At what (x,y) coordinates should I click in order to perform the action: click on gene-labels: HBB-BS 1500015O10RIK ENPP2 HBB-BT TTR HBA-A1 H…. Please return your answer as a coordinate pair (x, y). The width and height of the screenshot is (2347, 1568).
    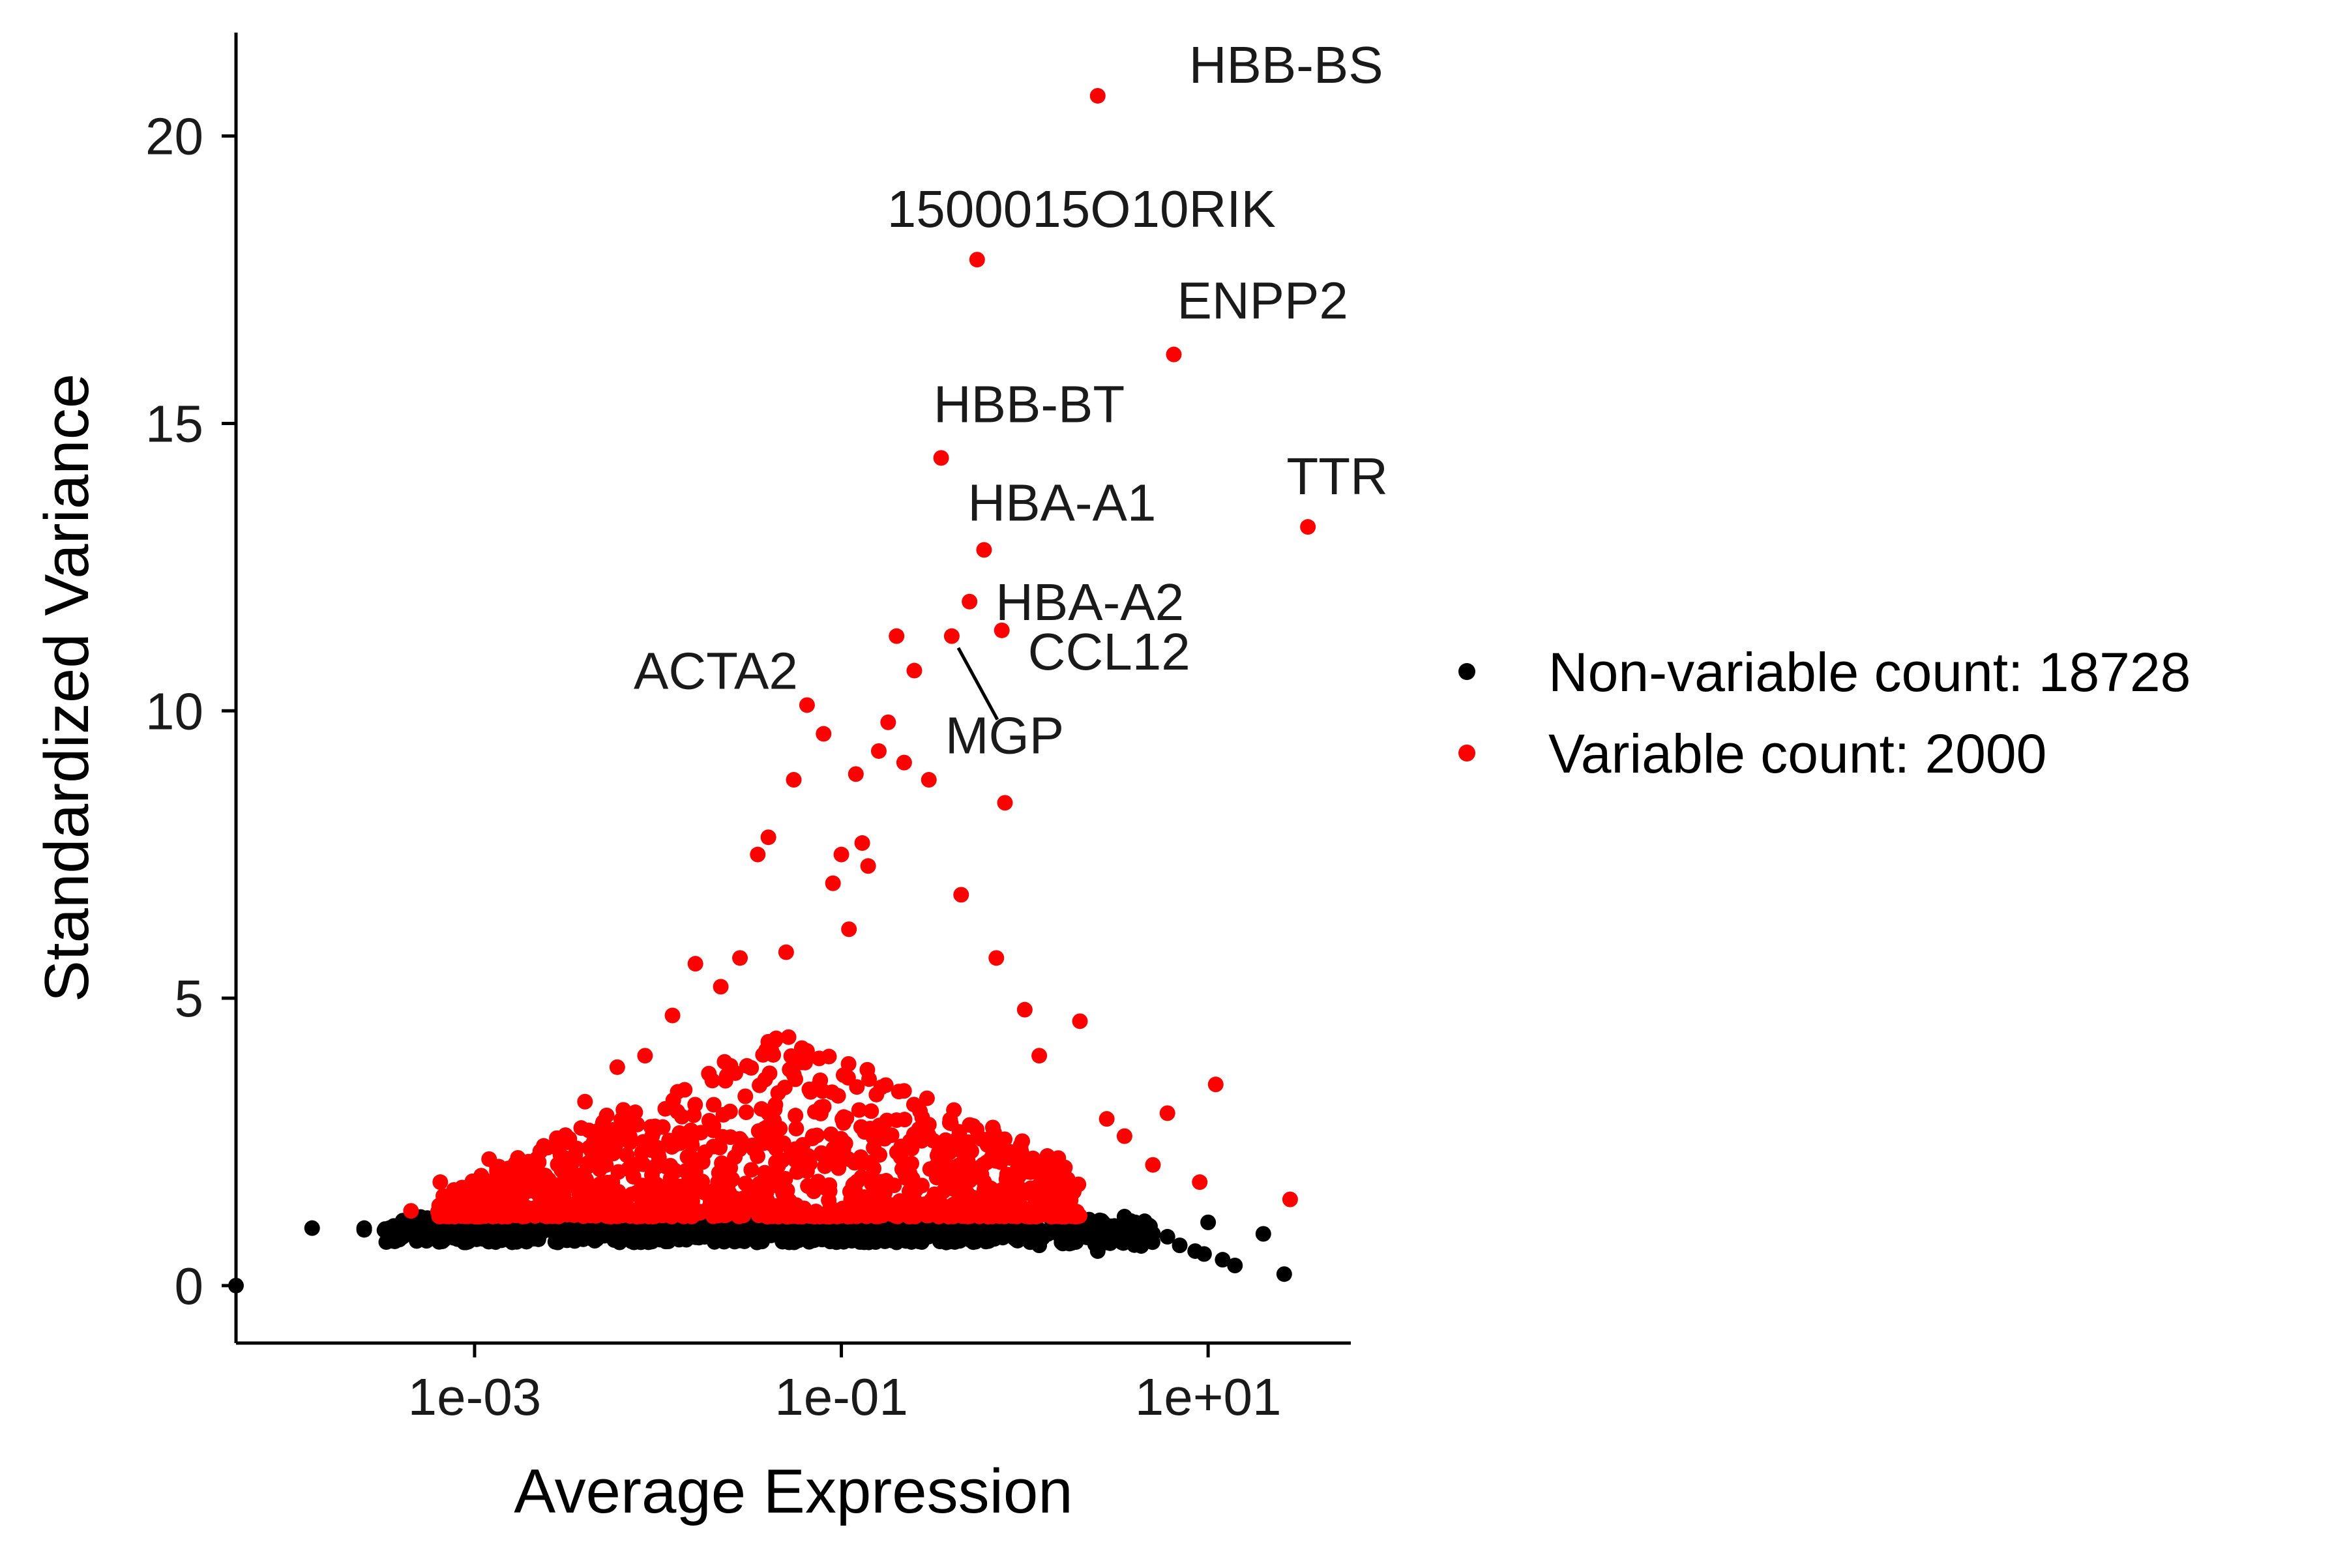
    Looking at the image, I should click on (1011, 400).